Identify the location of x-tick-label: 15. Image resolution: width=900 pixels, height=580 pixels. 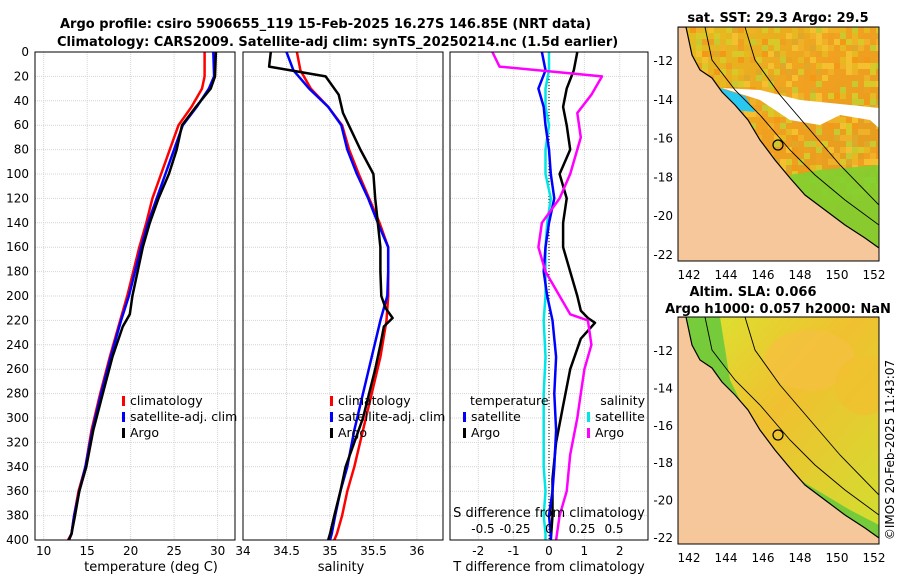
(87, 551).